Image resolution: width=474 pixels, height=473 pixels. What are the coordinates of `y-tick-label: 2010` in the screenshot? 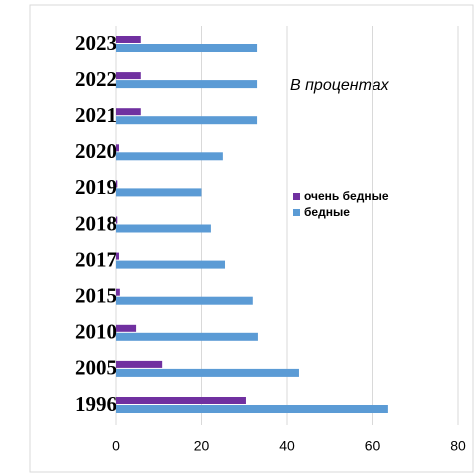 It's located at (96, 332).